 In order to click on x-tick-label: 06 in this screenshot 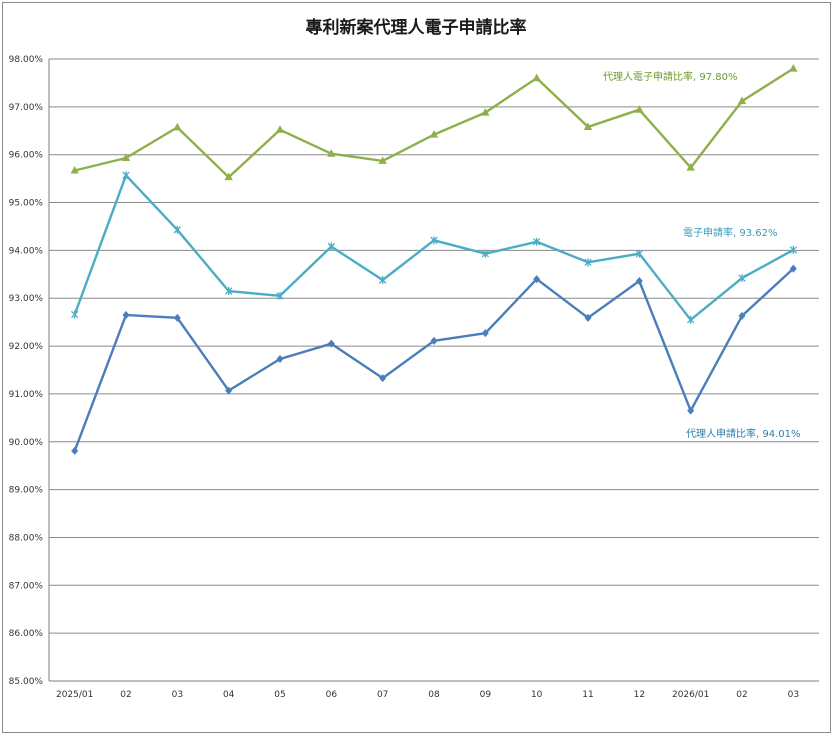, I will do `click(332, 695)`.